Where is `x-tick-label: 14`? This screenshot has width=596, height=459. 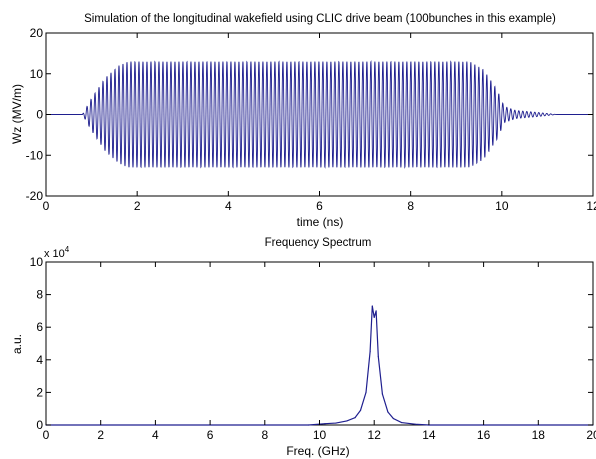
x-tick-label: 14 is located at coordinates (429, 435).